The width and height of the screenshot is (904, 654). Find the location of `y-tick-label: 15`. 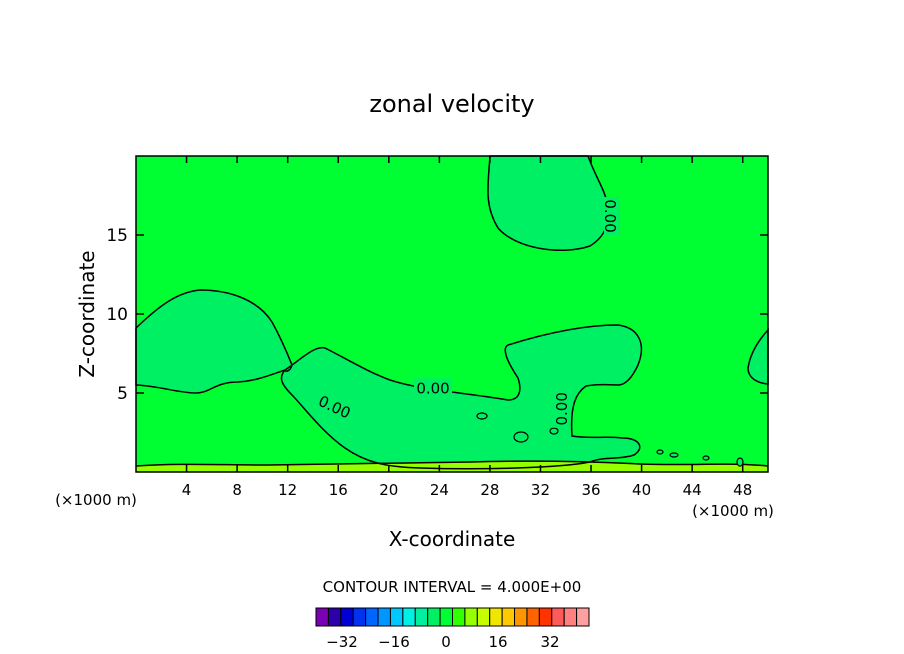

y-tick-label: 15 is located at coordinates (117, 236).